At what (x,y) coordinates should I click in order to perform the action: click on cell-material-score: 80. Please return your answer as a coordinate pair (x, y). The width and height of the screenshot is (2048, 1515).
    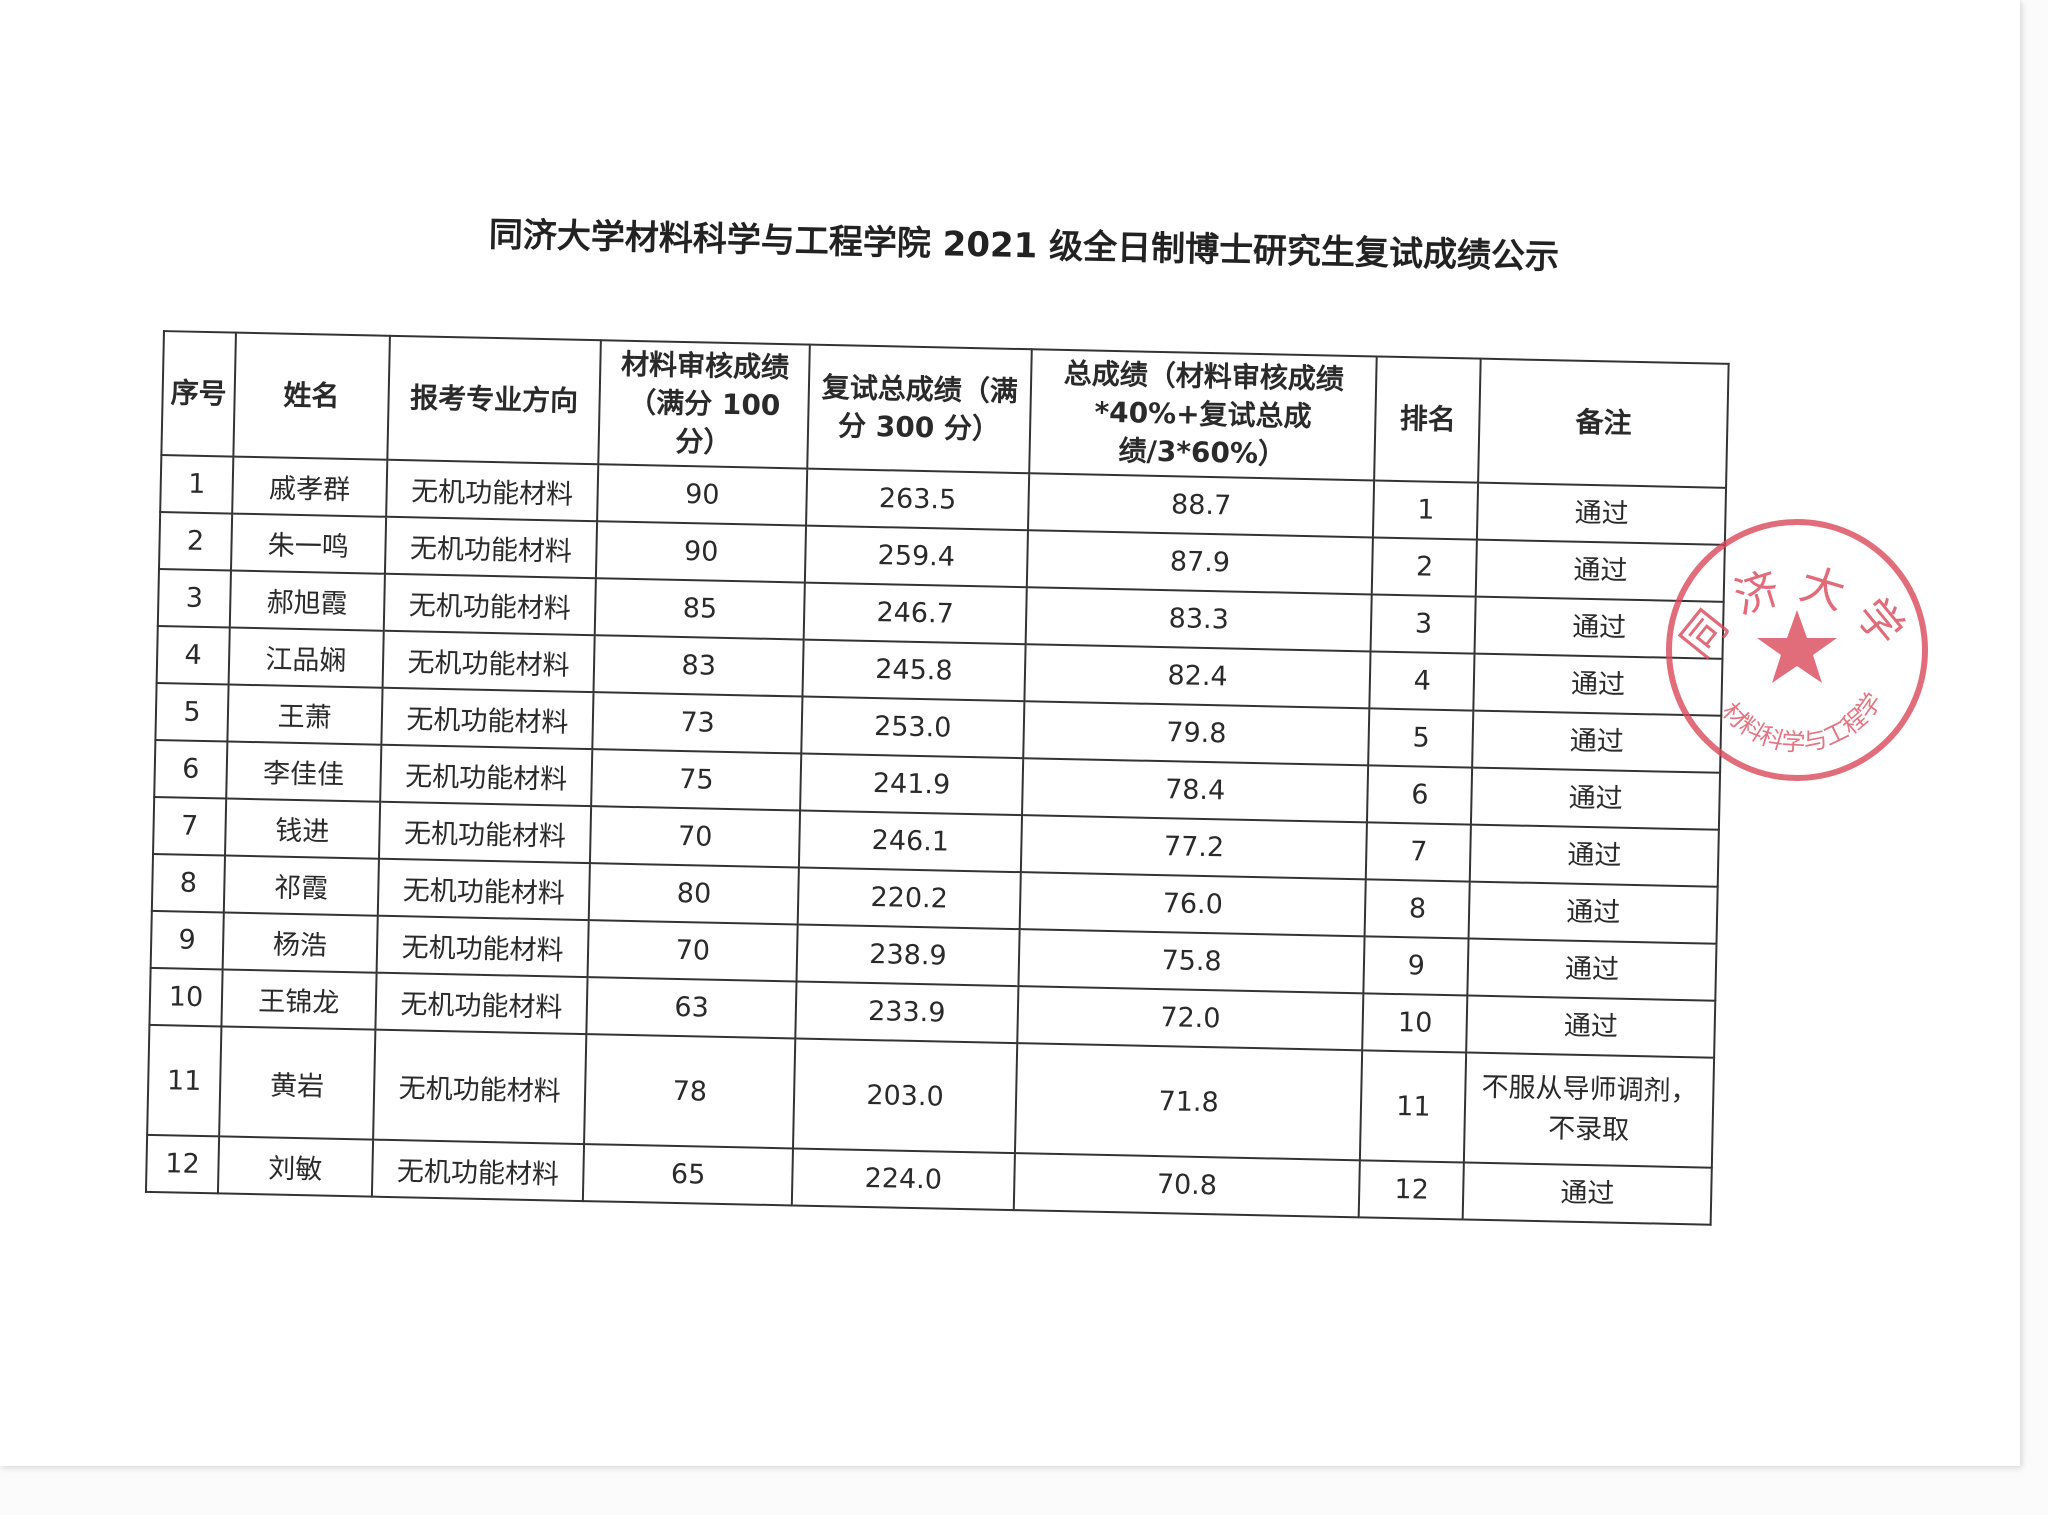
    Looking at the image, I should click on (694, 894).